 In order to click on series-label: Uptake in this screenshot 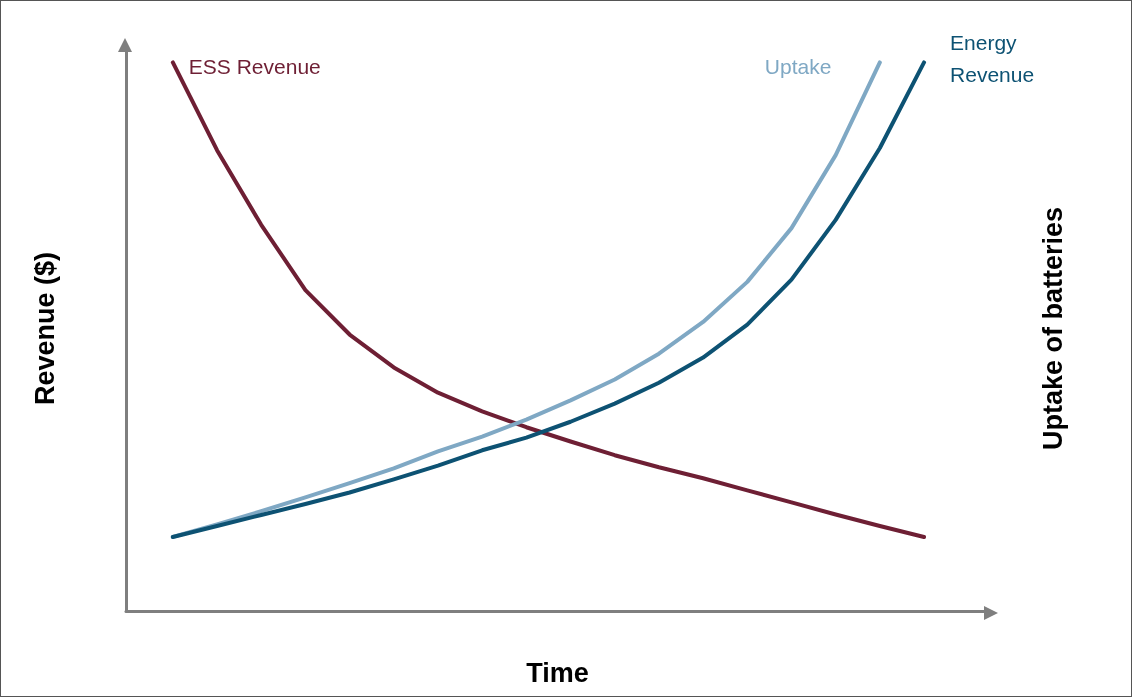, I will do `click(798, 66)`.